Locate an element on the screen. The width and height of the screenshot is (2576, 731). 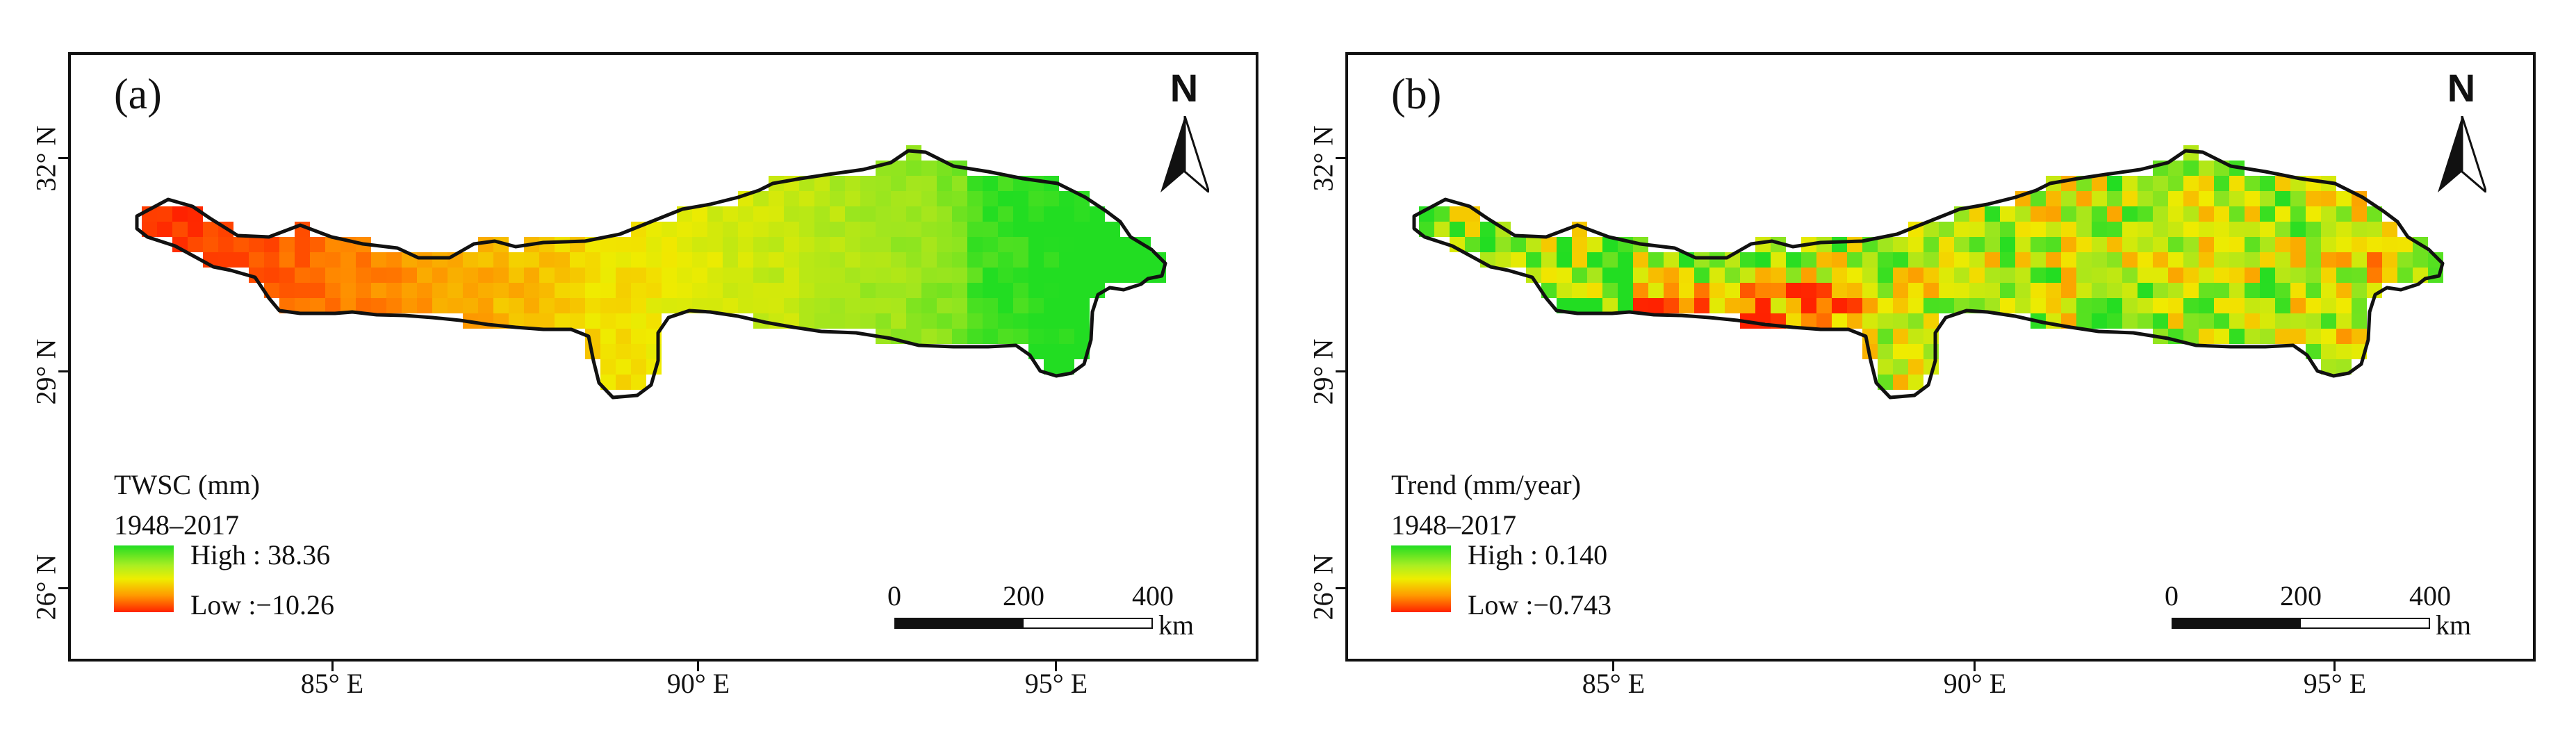
scale-tick: 400 is located at coordinates (2430, 595).